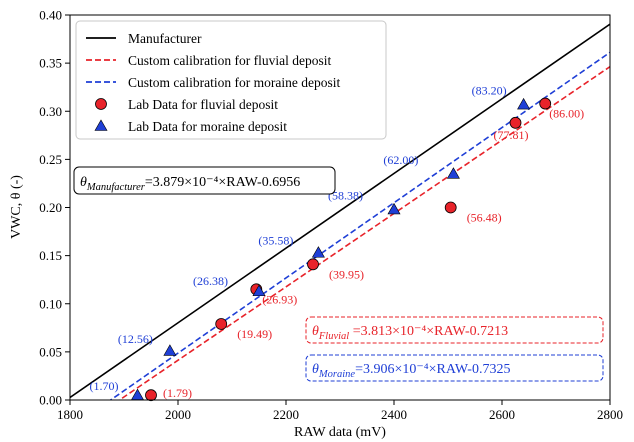 The image size is (634, 442). What do you see at coordinates (50, 207) in the screenshot?
I see `y-tick-label: 0.20` at bounding box center [50, 207].